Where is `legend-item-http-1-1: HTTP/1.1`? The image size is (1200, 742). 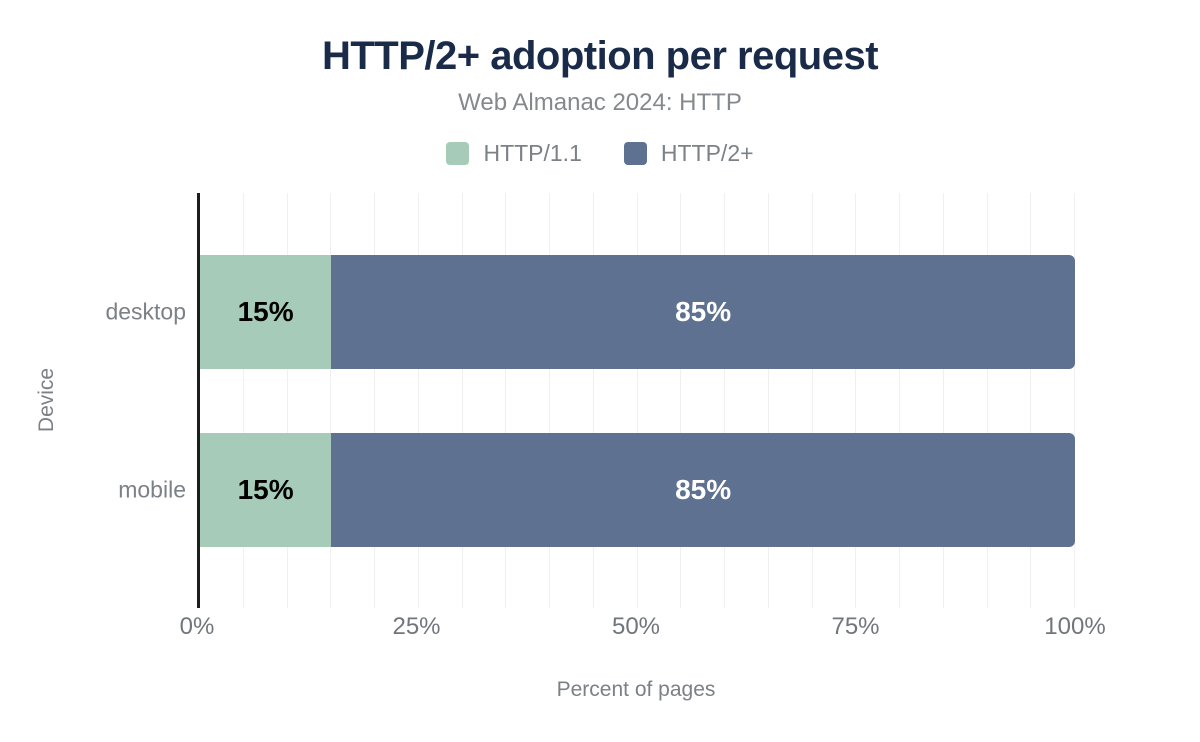 legend-item-http-1-1: HTTP/1.1 is located at coordinates (514, 153).